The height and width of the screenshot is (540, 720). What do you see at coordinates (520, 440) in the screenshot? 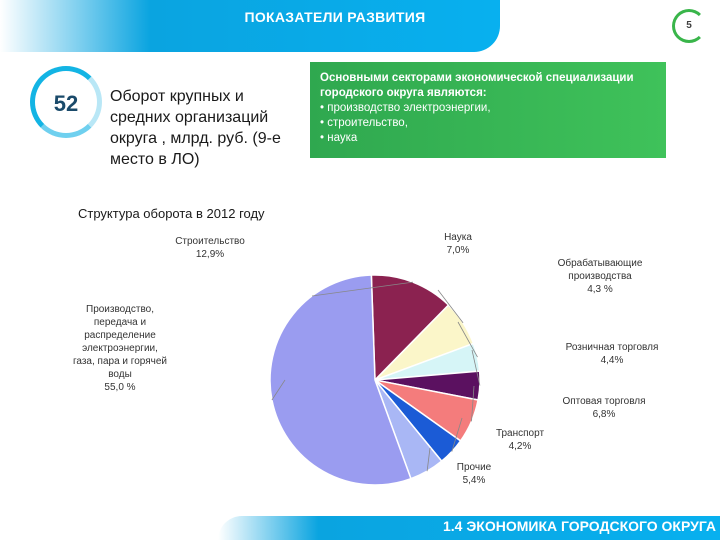
I see `slice-label: Транспорт 4,2%` at bounding box center [520, 440].